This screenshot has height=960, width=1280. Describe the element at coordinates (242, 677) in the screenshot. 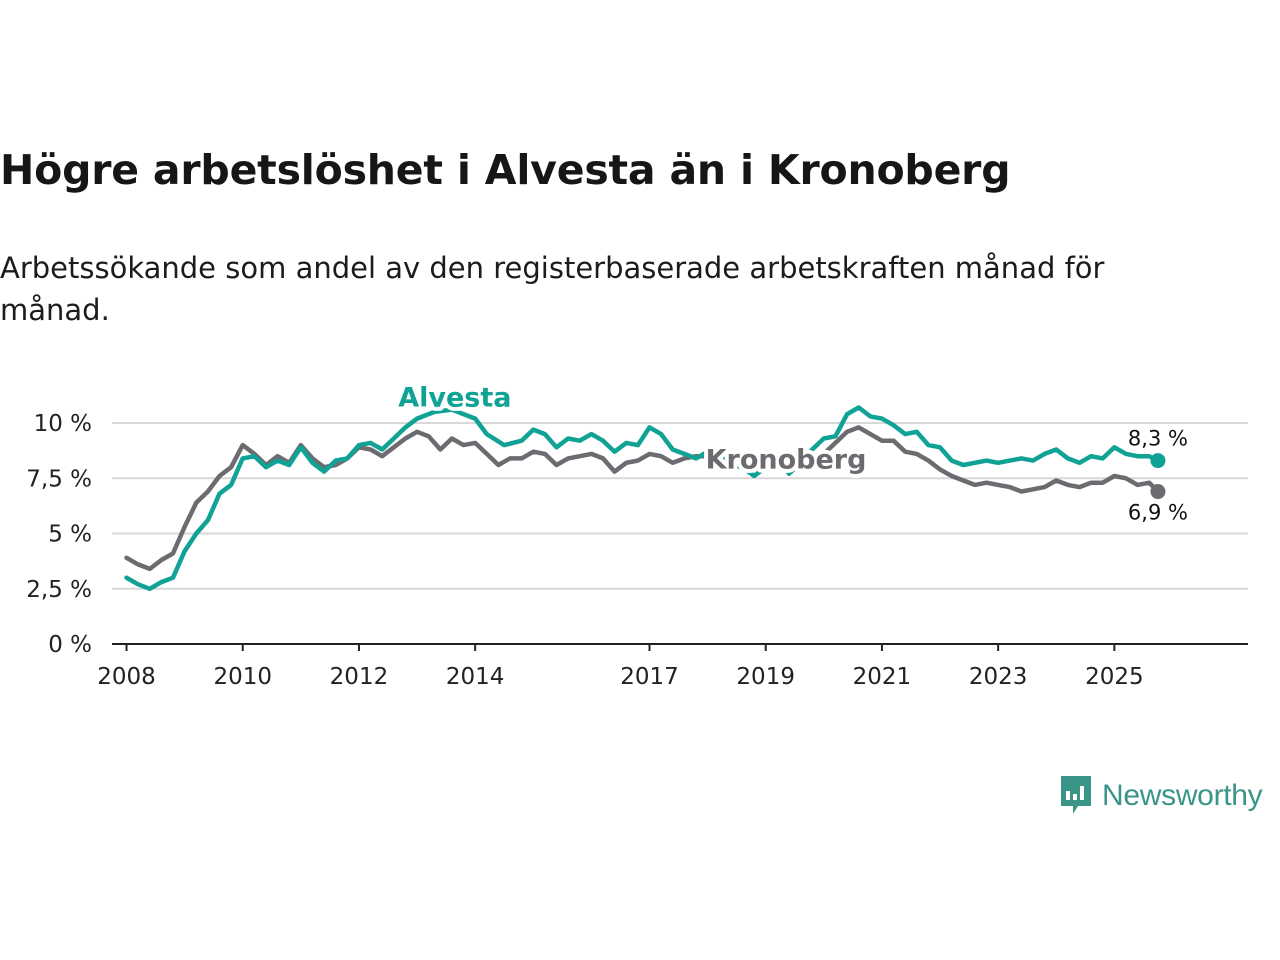

I see `x-tick-label: 2010` at that location.